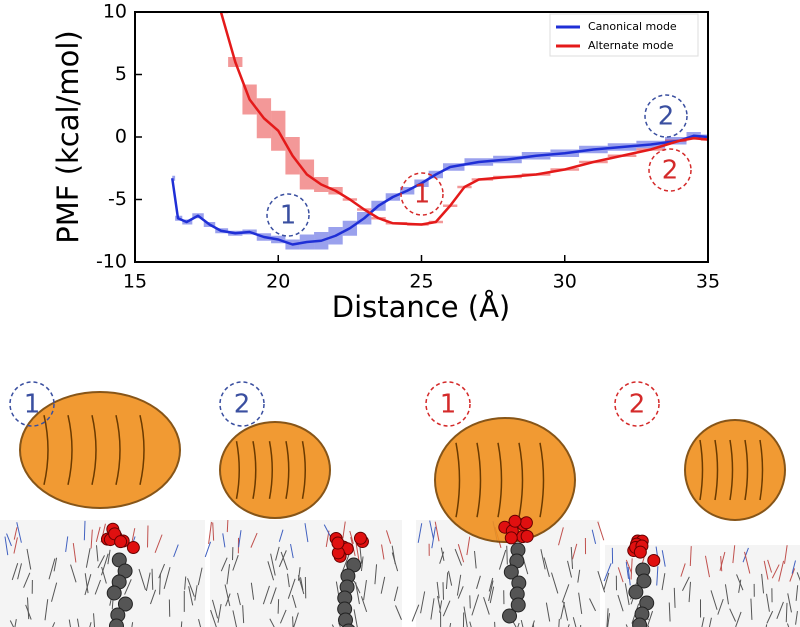 This screenshot has height=627, width=800. I want to click on annotation: 1, so click(288, 216).